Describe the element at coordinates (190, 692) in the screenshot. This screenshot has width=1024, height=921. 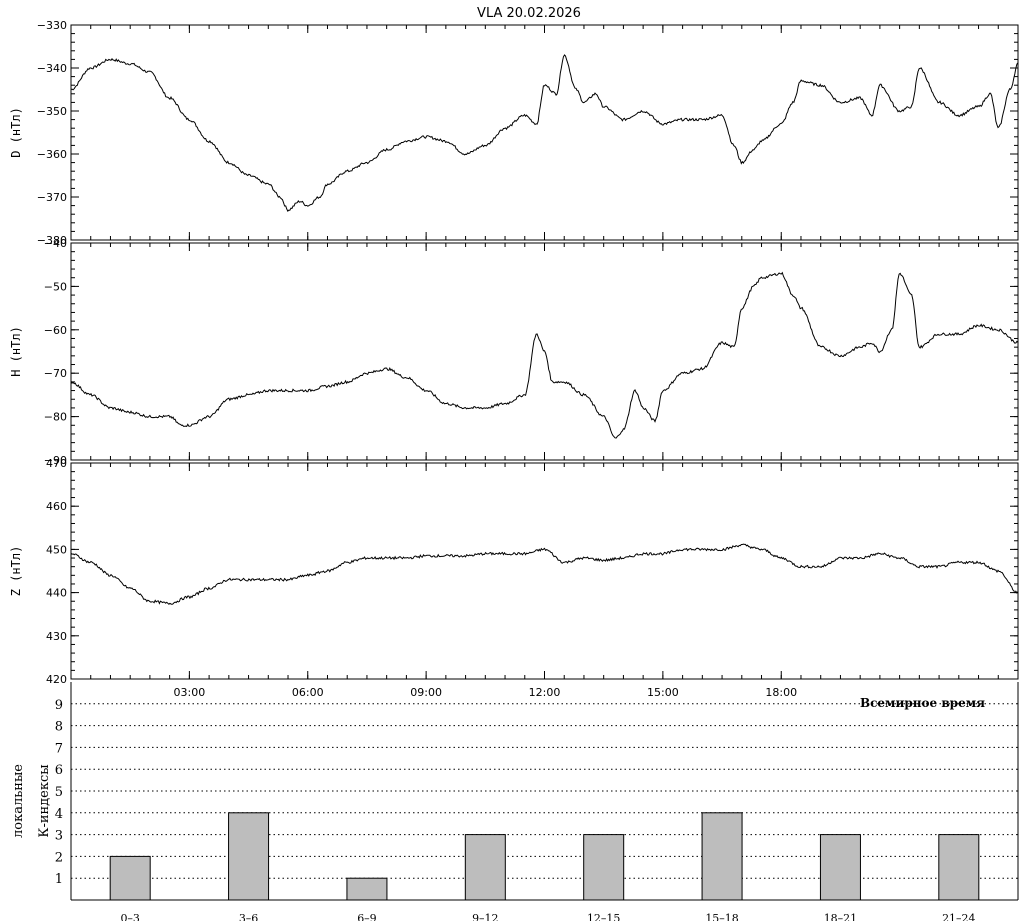
I see `time-tick-label: 03:00` at that location.